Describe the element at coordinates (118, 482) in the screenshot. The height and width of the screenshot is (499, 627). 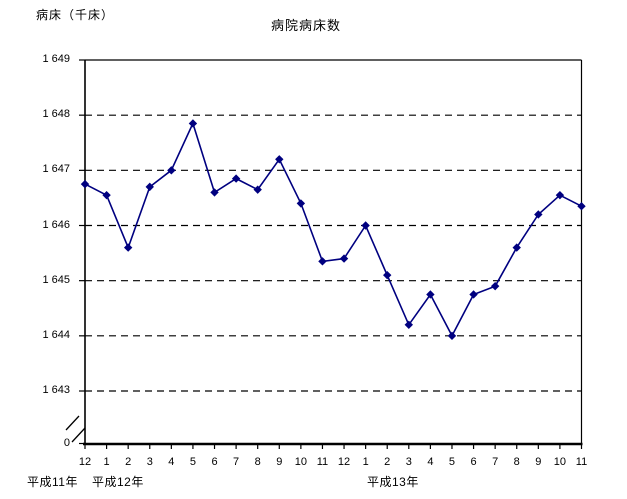
I see `x-axis-era-label-heisei12: 平成12年` at that location.